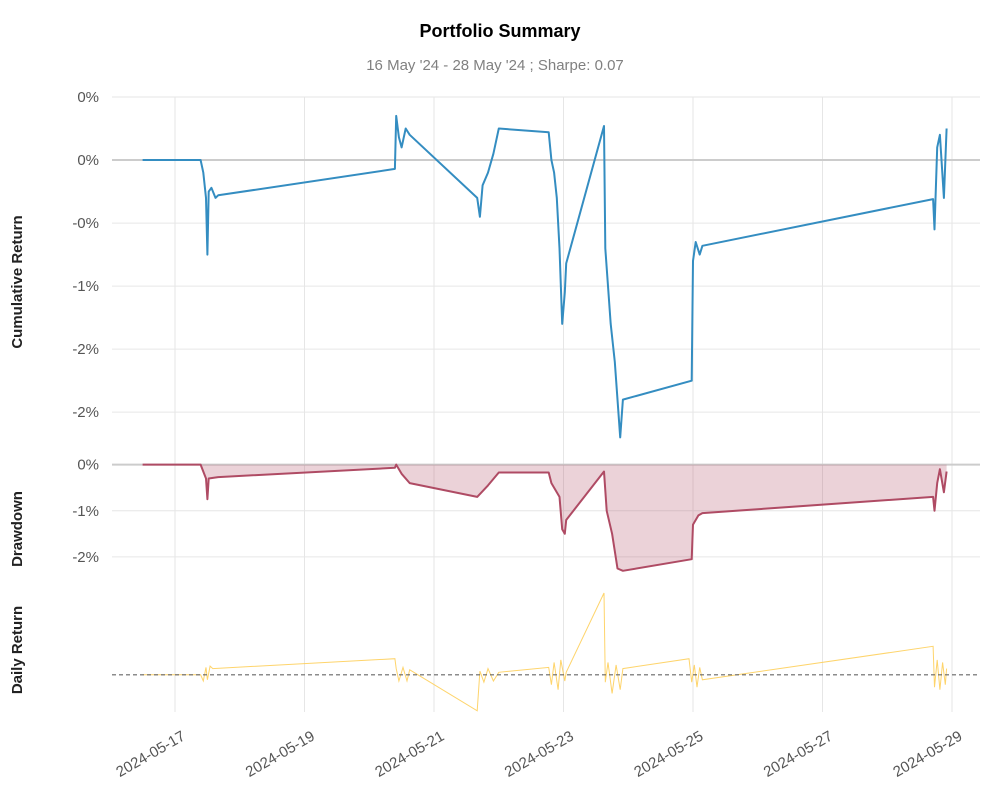 The height and width of the screenshot is (800, 1000). I want to click on x-tick-label: 2024-05-27, so click(798, 754).